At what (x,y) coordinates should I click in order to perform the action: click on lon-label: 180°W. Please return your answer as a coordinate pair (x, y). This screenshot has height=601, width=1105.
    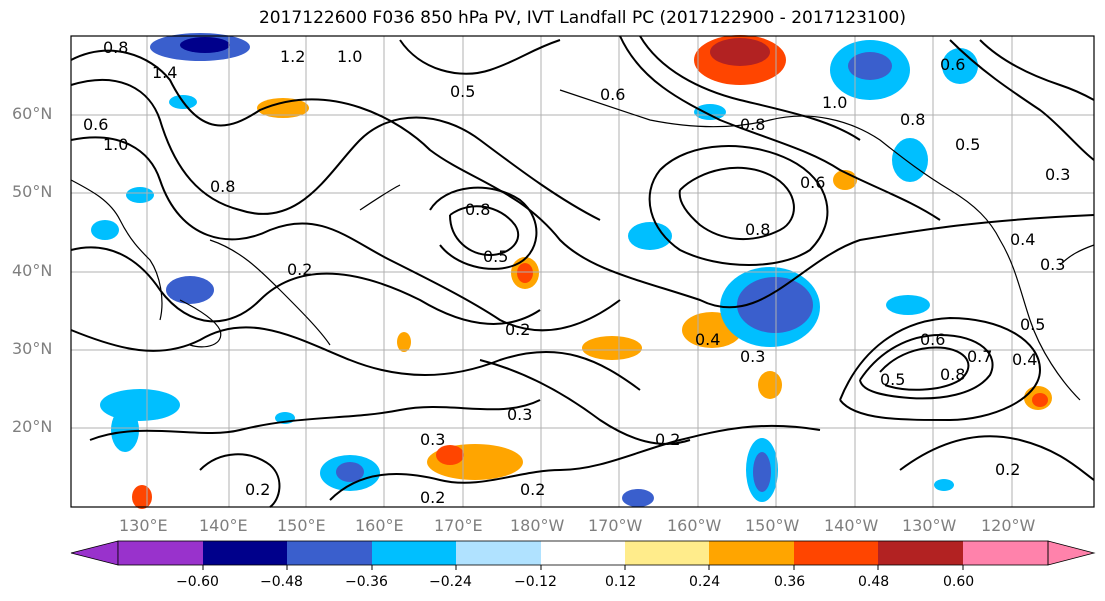
    Looking at the image, I should click on (537, 525).